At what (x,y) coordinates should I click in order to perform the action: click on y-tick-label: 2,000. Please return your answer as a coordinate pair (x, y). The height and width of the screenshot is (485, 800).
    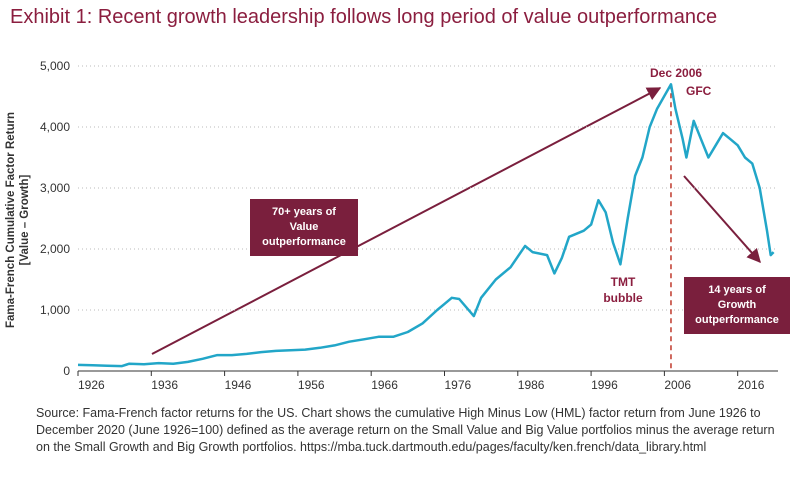
    Looking at the image, I should click on (55, 249).